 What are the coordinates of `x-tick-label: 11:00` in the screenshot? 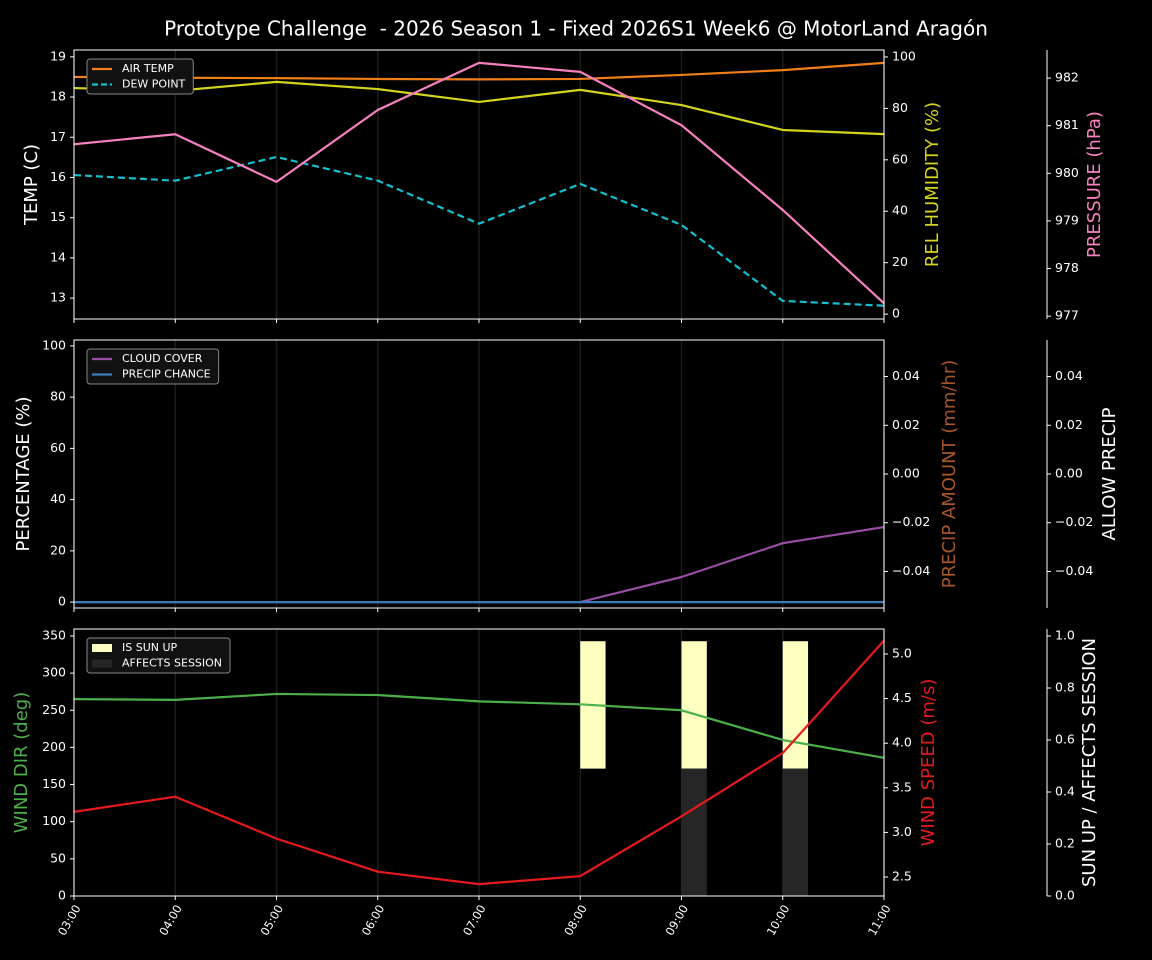 It's located at (879, 920).